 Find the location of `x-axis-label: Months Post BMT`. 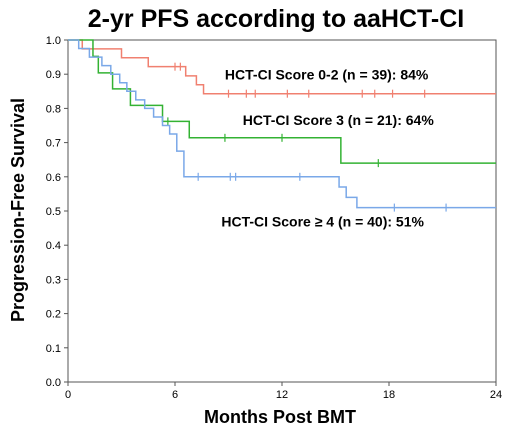

x-axis-label: Months Post BMT is located at coordinates (280, 417).